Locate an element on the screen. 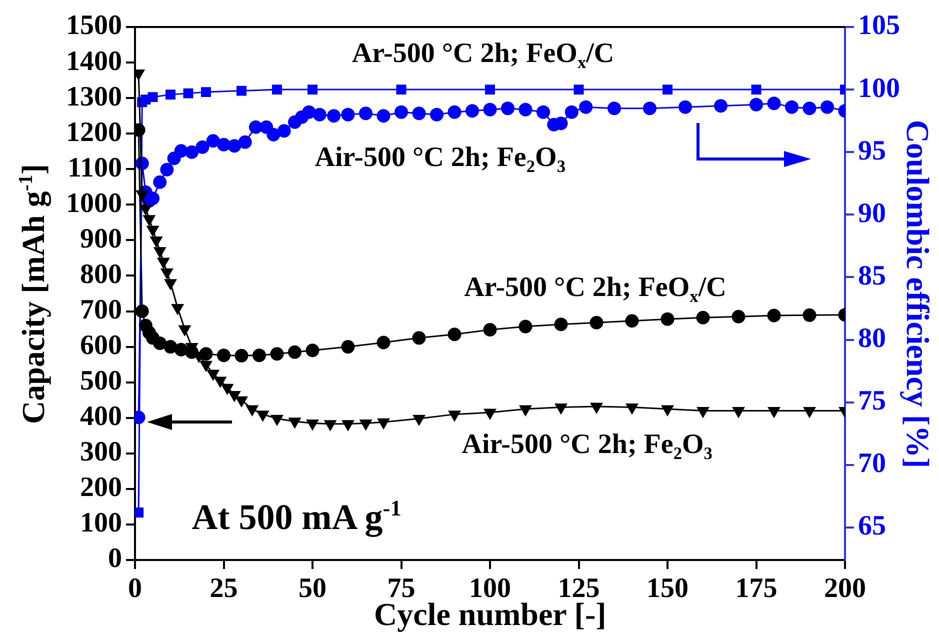  y-tick-label: 800 is located at coordinates (101, 274).